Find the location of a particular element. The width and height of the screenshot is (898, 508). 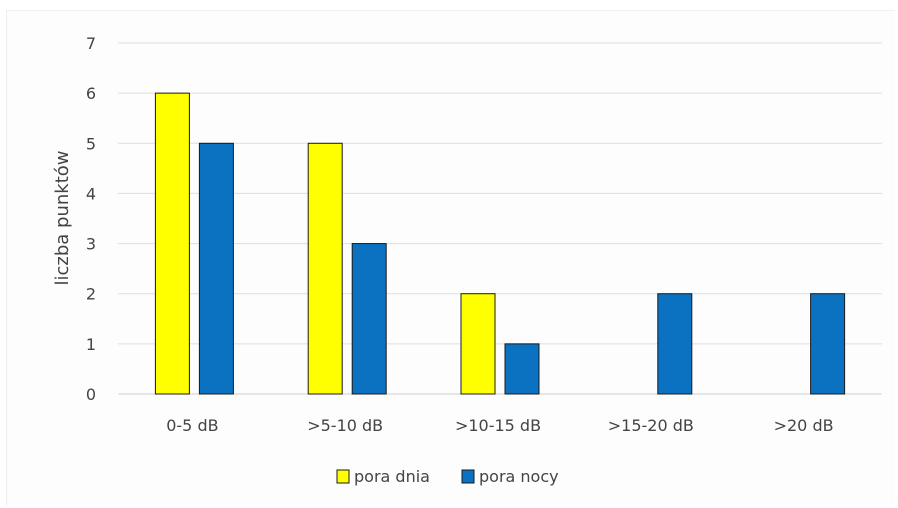

x-tick-label: >20 dB is located at coordinates (804, 425).